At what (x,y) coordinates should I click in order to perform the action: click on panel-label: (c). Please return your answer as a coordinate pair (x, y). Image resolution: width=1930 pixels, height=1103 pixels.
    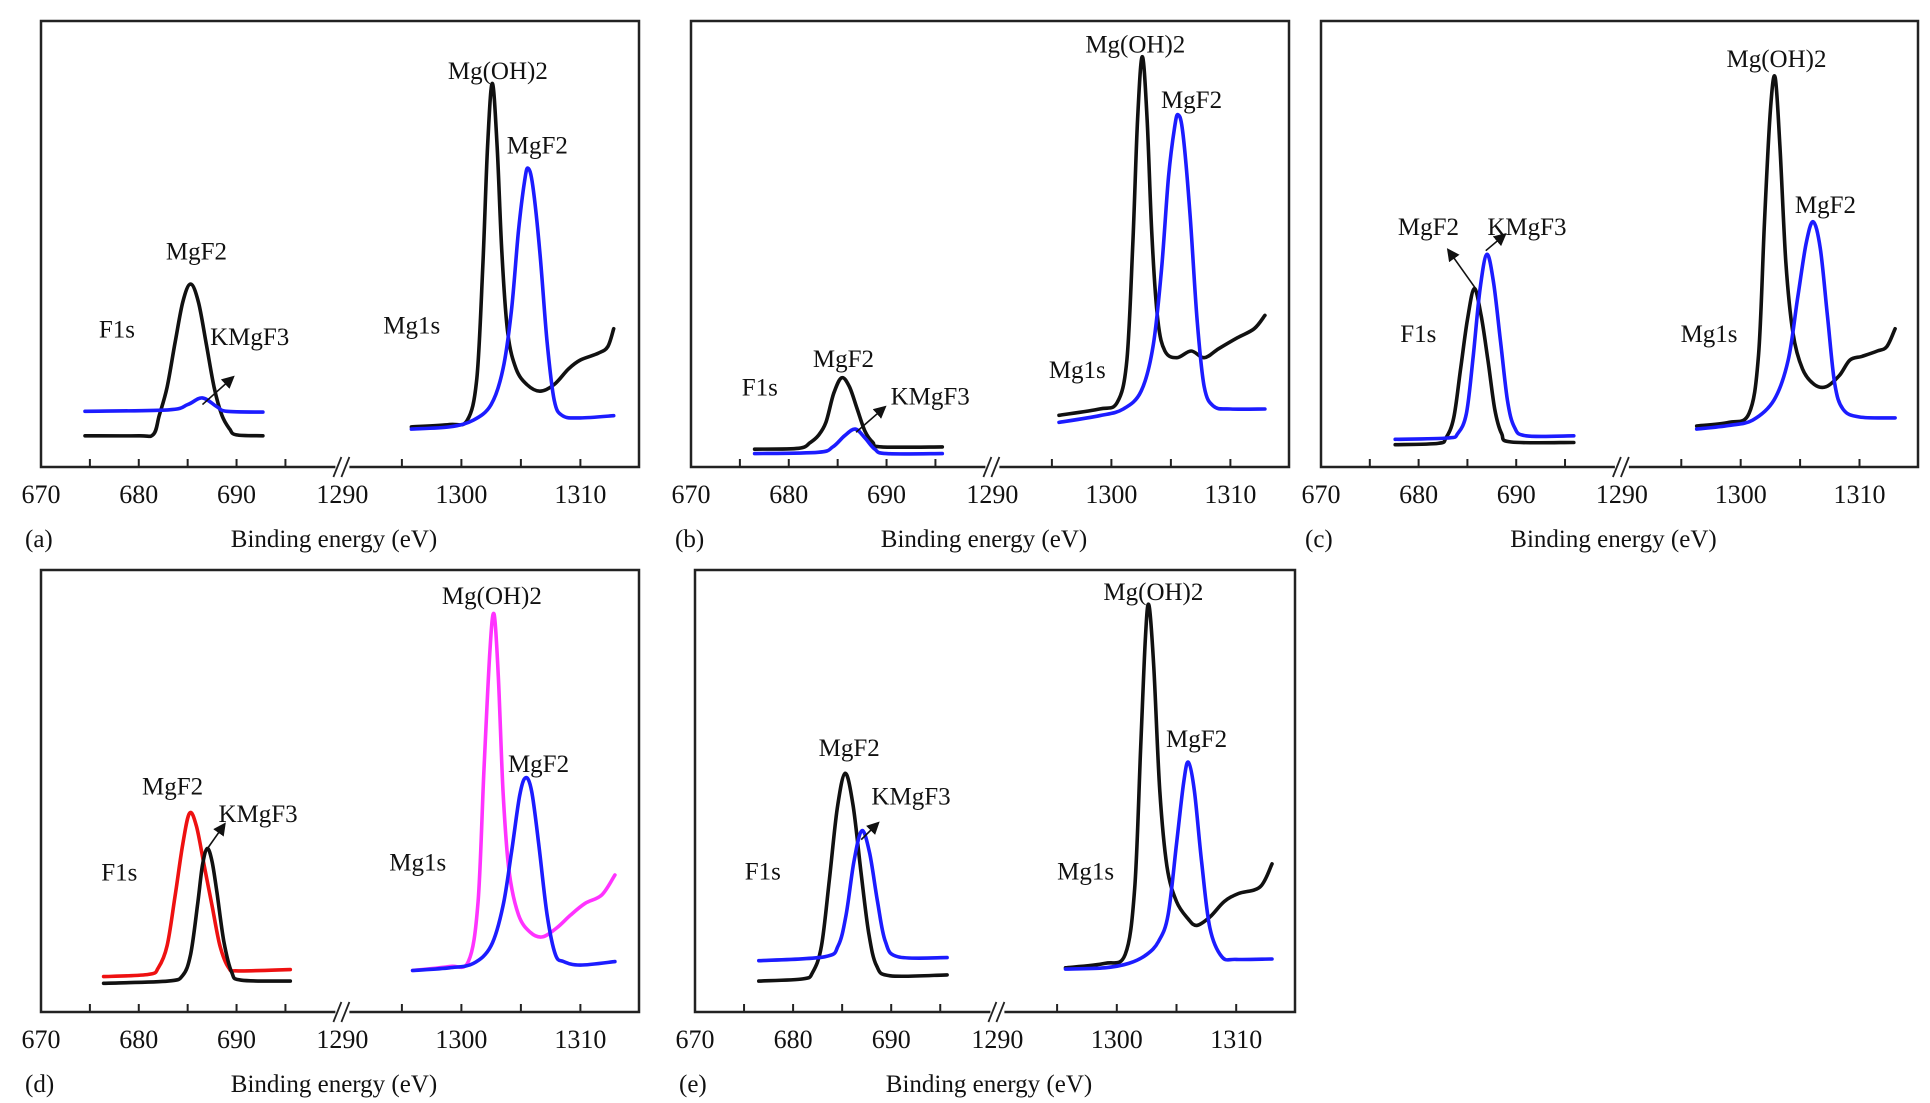
    Looking at the image, I should click on (1319, 539).